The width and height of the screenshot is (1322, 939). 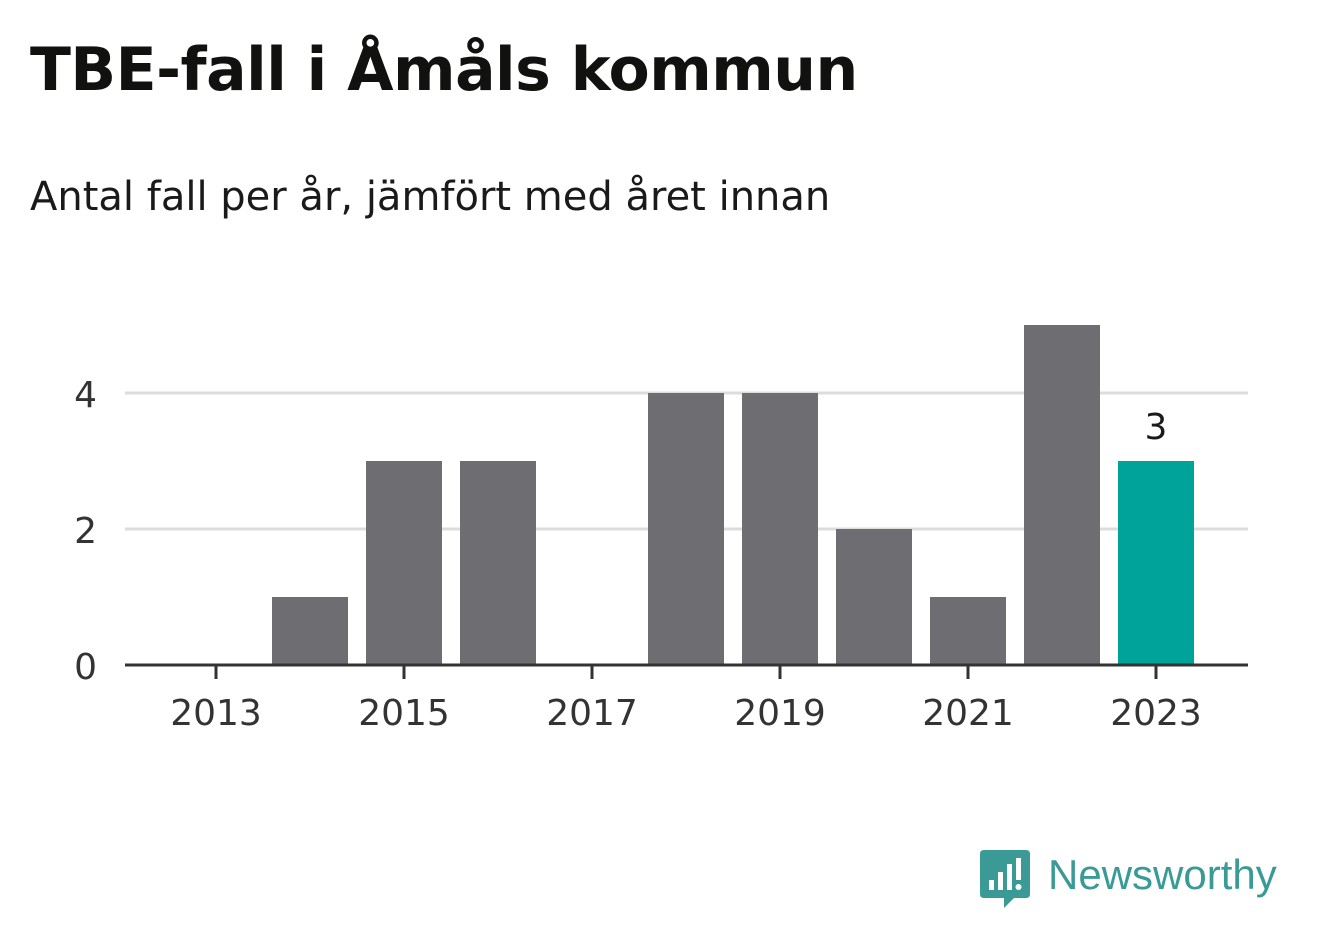 What do you see at coordinates (592, 713) in the screenshot?
I see `x-tick-label: 2017` at bounding box center [592, 713].